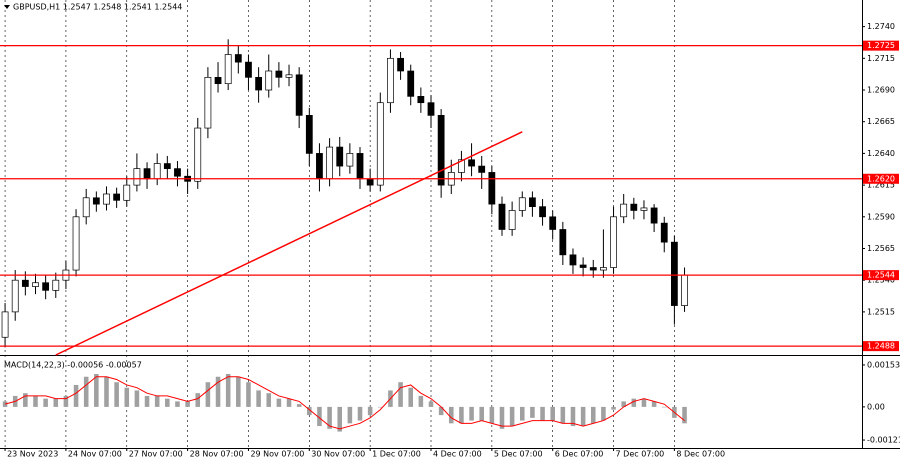  Describe the element at coordinates (518, 454) in the screenshot. I see `x-tick-label: 5 Dec 07:00` at that location.